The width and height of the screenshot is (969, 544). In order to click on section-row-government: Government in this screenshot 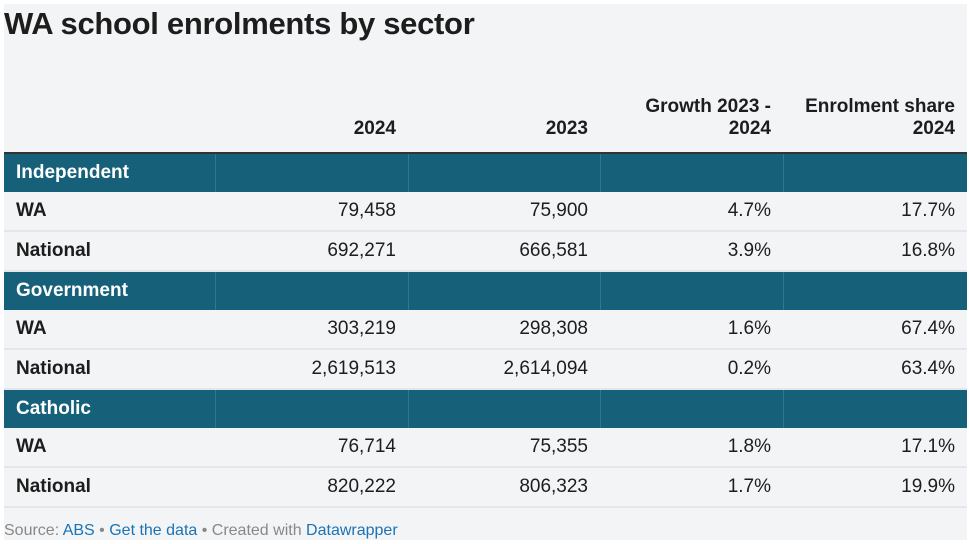, I will do `click(485, 290)`.